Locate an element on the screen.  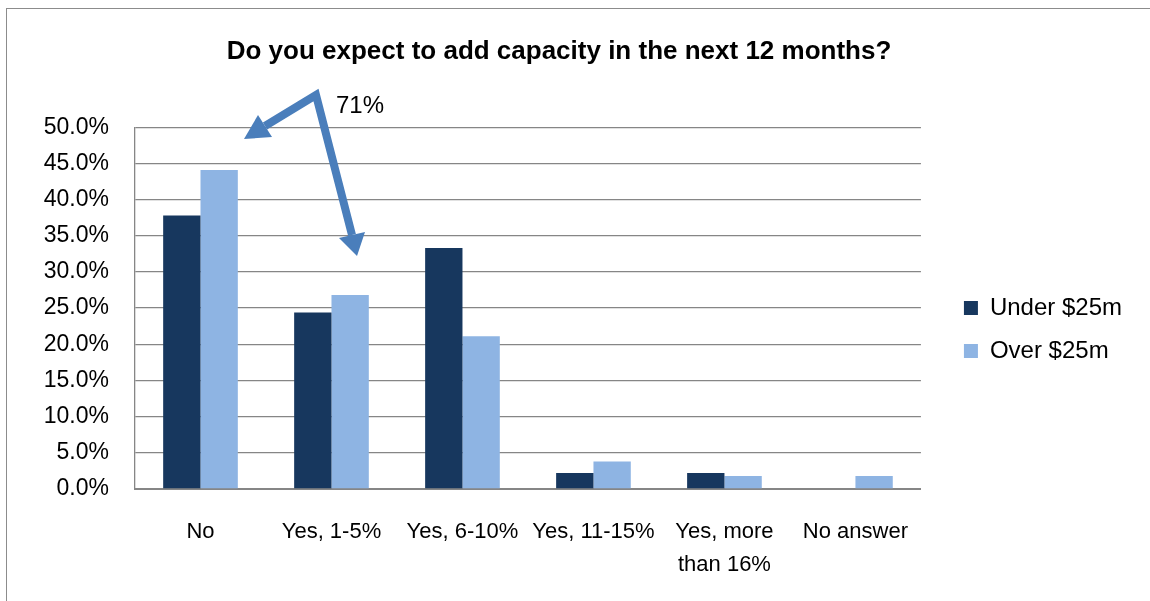
x-tick-label: Yes, more than 16% is located at coordinates (724, 546).